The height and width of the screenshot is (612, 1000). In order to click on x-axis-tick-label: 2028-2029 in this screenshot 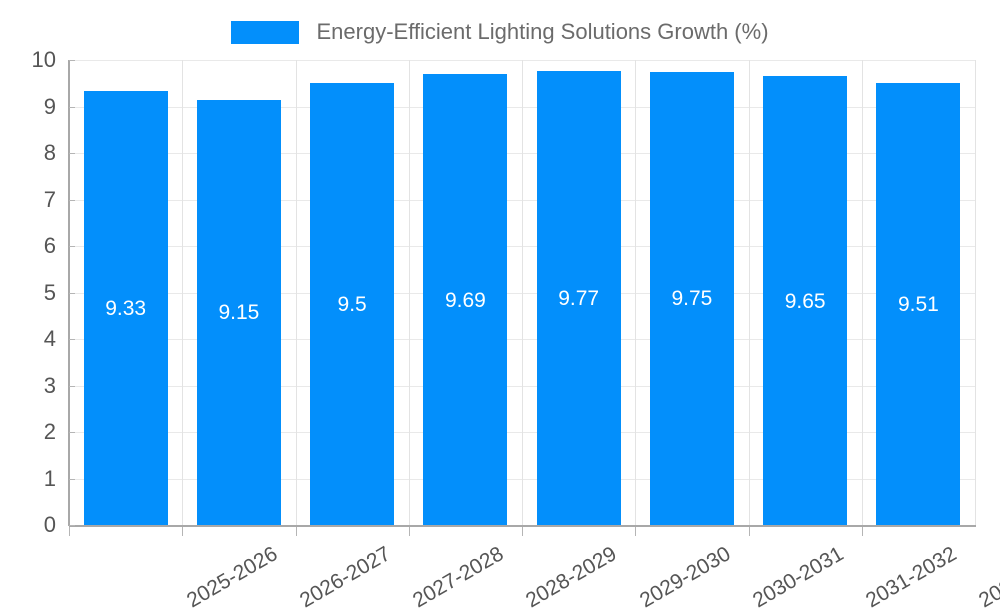, I will do `click(571, 577)`.